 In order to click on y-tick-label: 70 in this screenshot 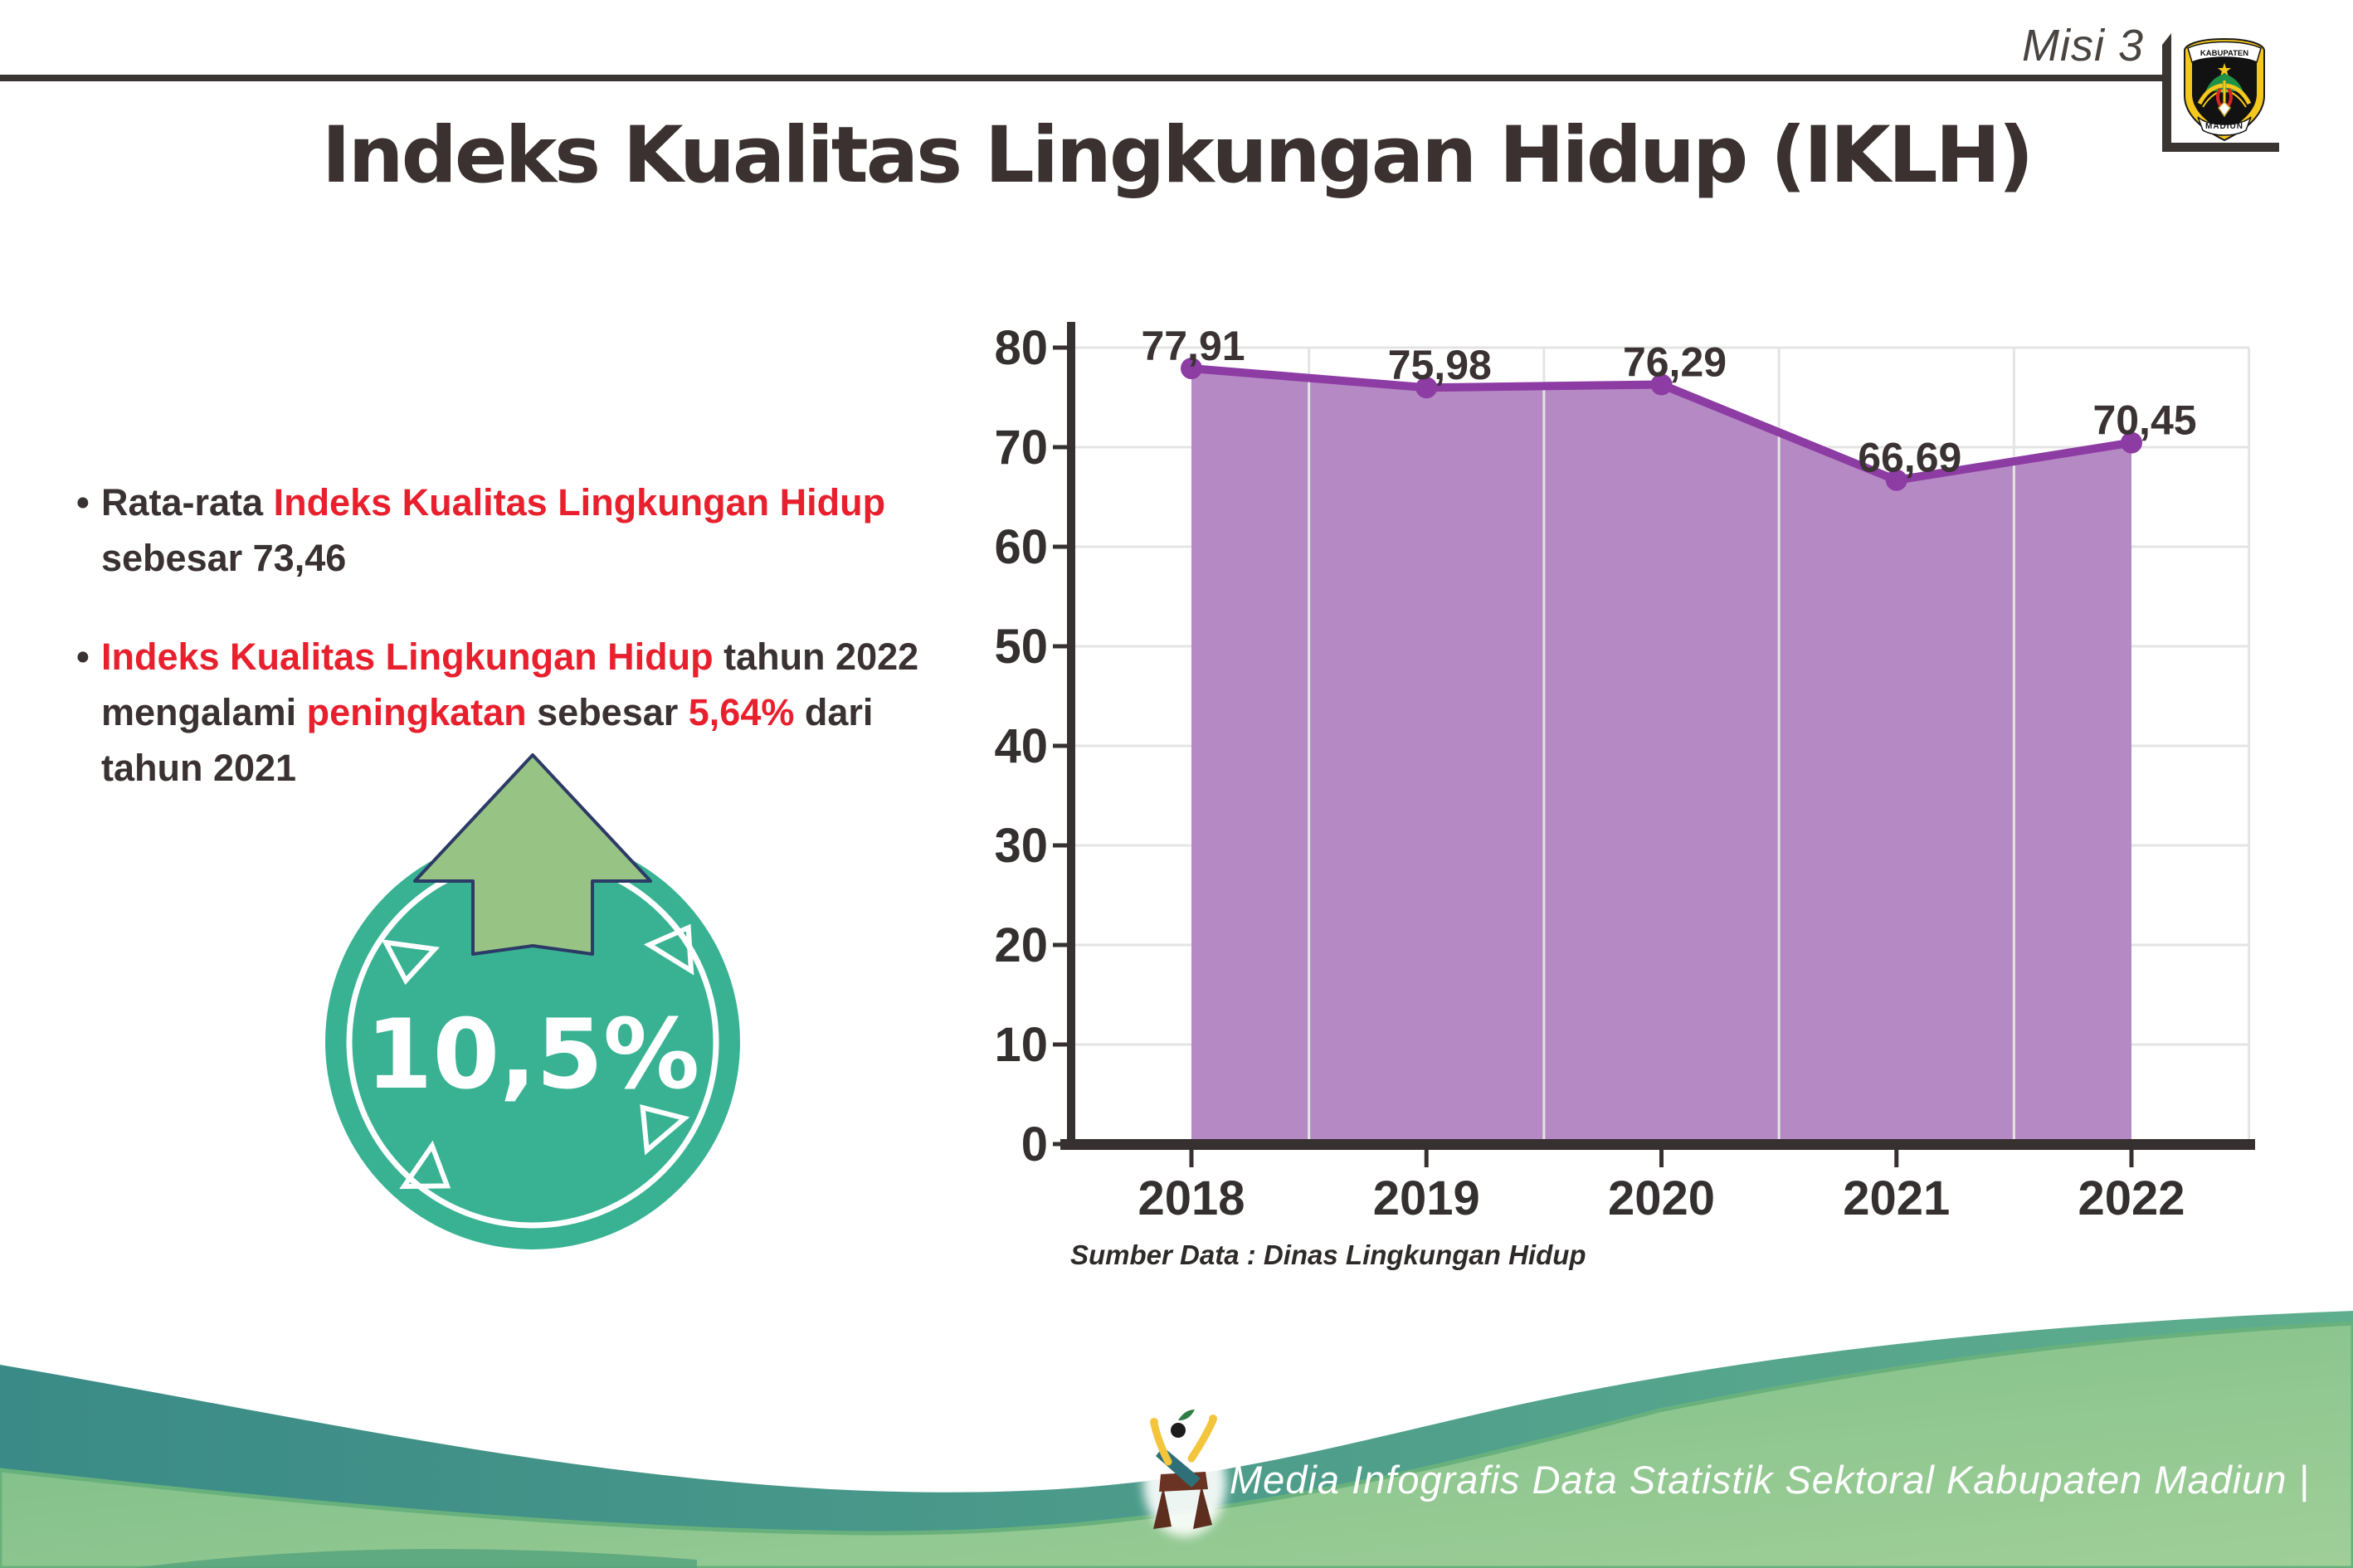, I will do `click(1021, 448)`.